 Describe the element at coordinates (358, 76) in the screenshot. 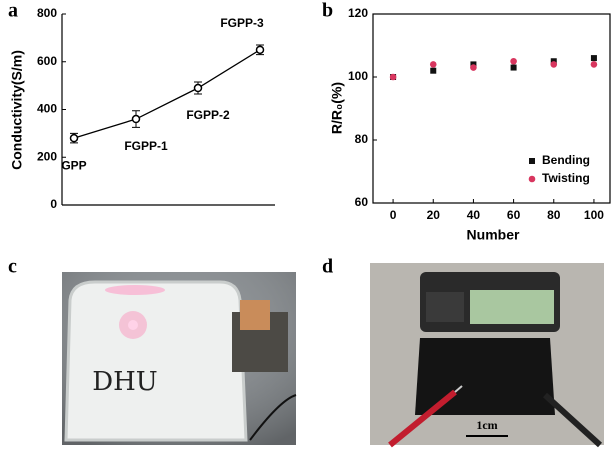

I see `y-tick-label: 100` at that location.